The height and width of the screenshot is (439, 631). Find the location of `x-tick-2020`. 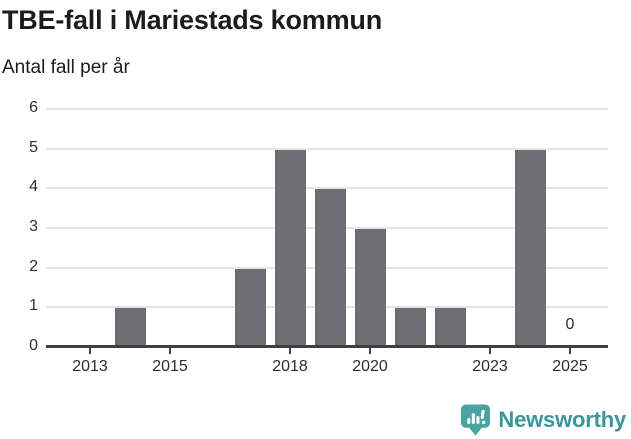

x-tick-2020 is located at coordinates (370, 351).